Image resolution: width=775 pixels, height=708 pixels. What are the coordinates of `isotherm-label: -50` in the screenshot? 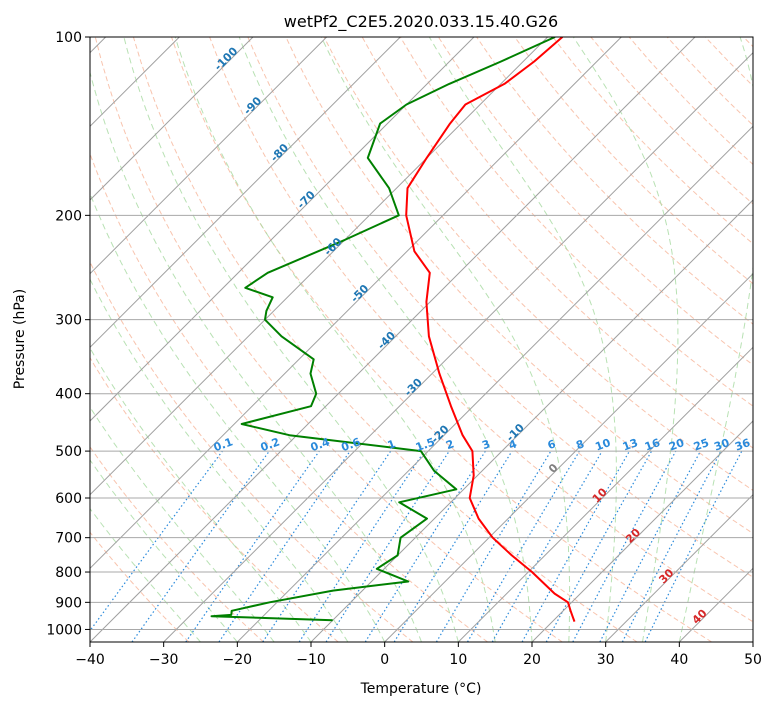 It's located at (359, 293).